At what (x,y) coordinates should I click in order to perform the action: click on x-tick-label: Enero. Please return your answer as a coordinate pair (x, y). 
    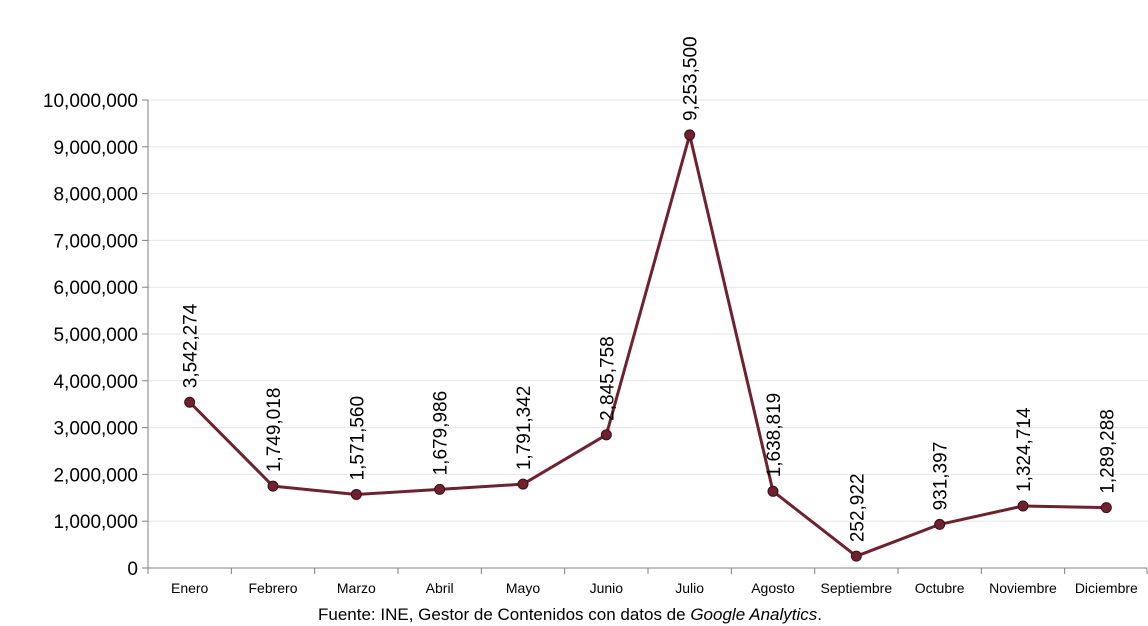
    Looking at the image, I should click on (190, 588).